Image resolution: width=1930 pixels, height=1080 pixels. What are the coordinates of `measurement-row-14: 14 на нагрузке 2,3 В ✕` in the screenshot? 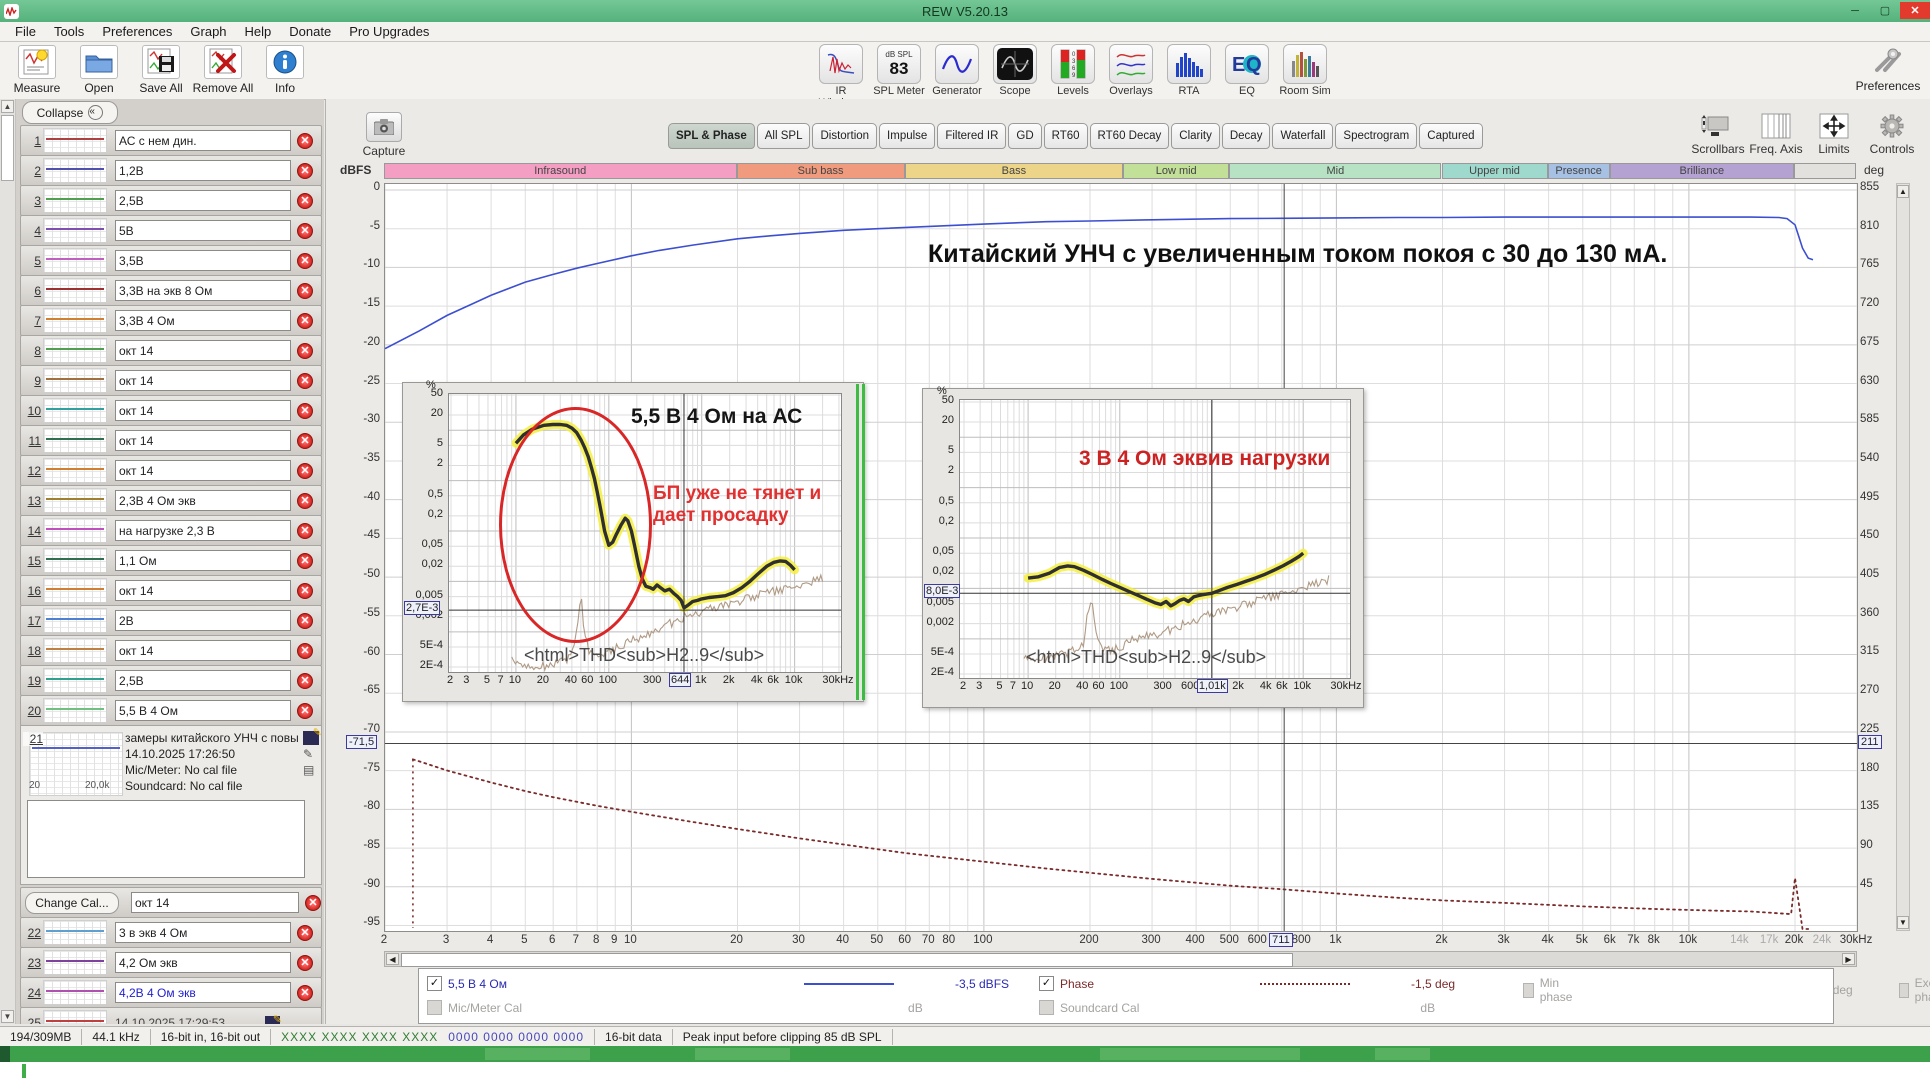 It's located at (171, 530).